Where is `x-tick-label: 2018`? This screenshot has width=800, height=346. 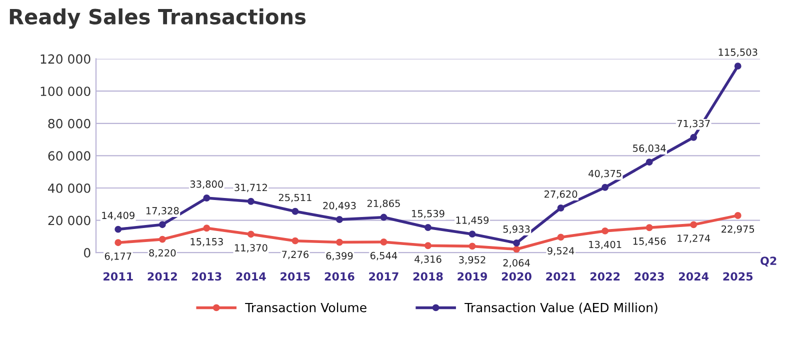 x-tick-label: 2018 is located at coordinates (428, 276).